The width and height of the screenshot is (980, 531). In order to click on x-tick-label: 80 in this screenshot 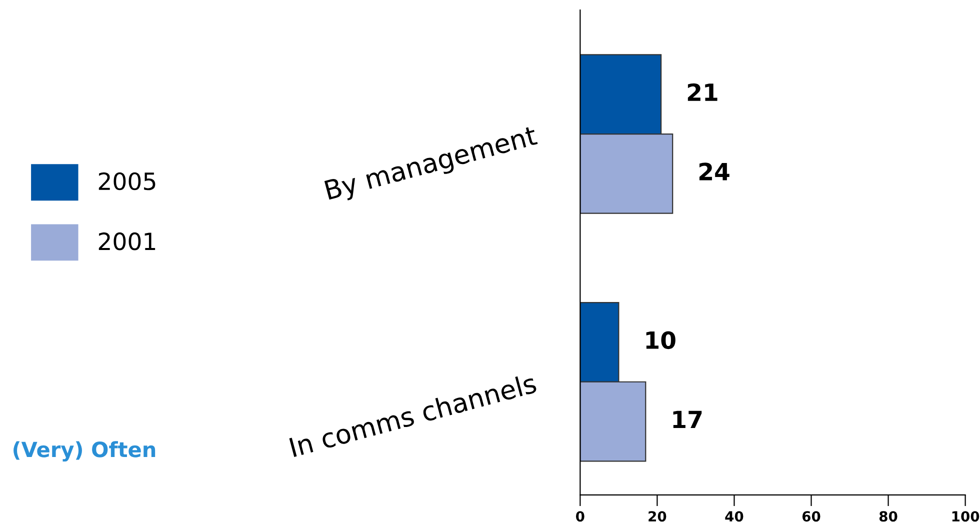, I will do `click(888, 516)`.